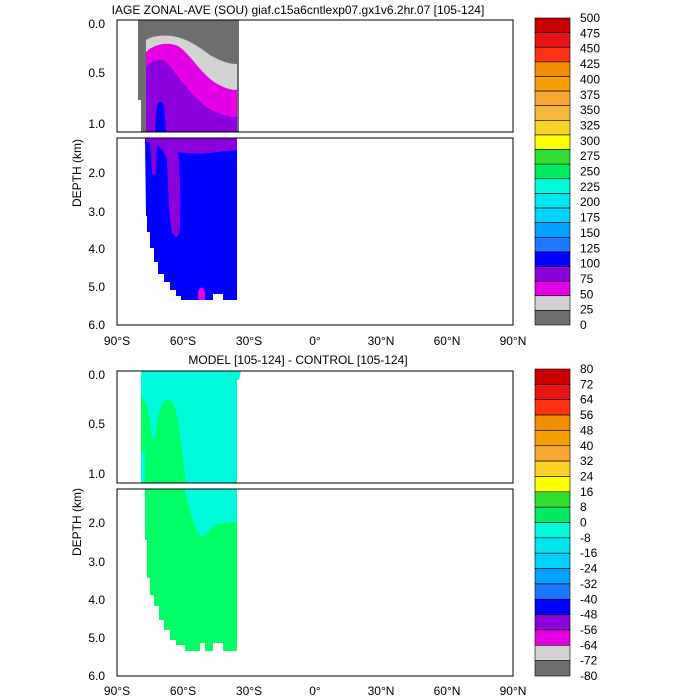 The image size is (700, 700). I want to click on colorbar-label: 32, so click(587, 461).